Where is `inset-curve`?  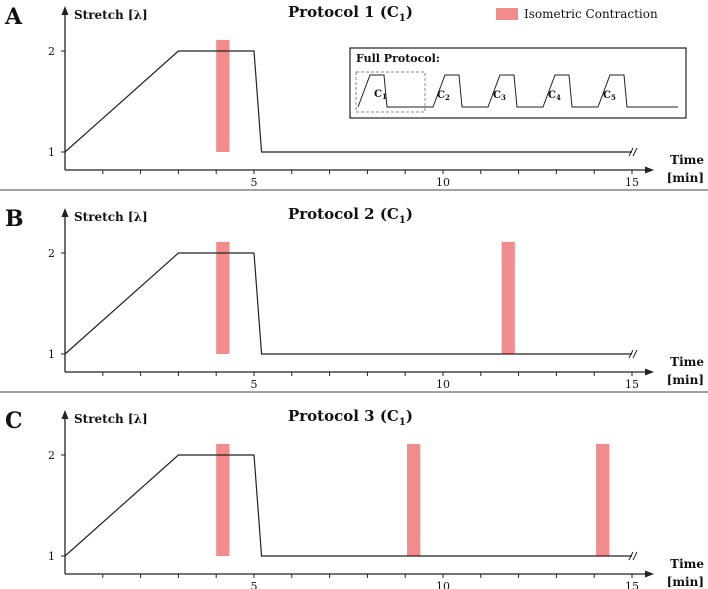
inset-curve is located at coordinates (517, 91).